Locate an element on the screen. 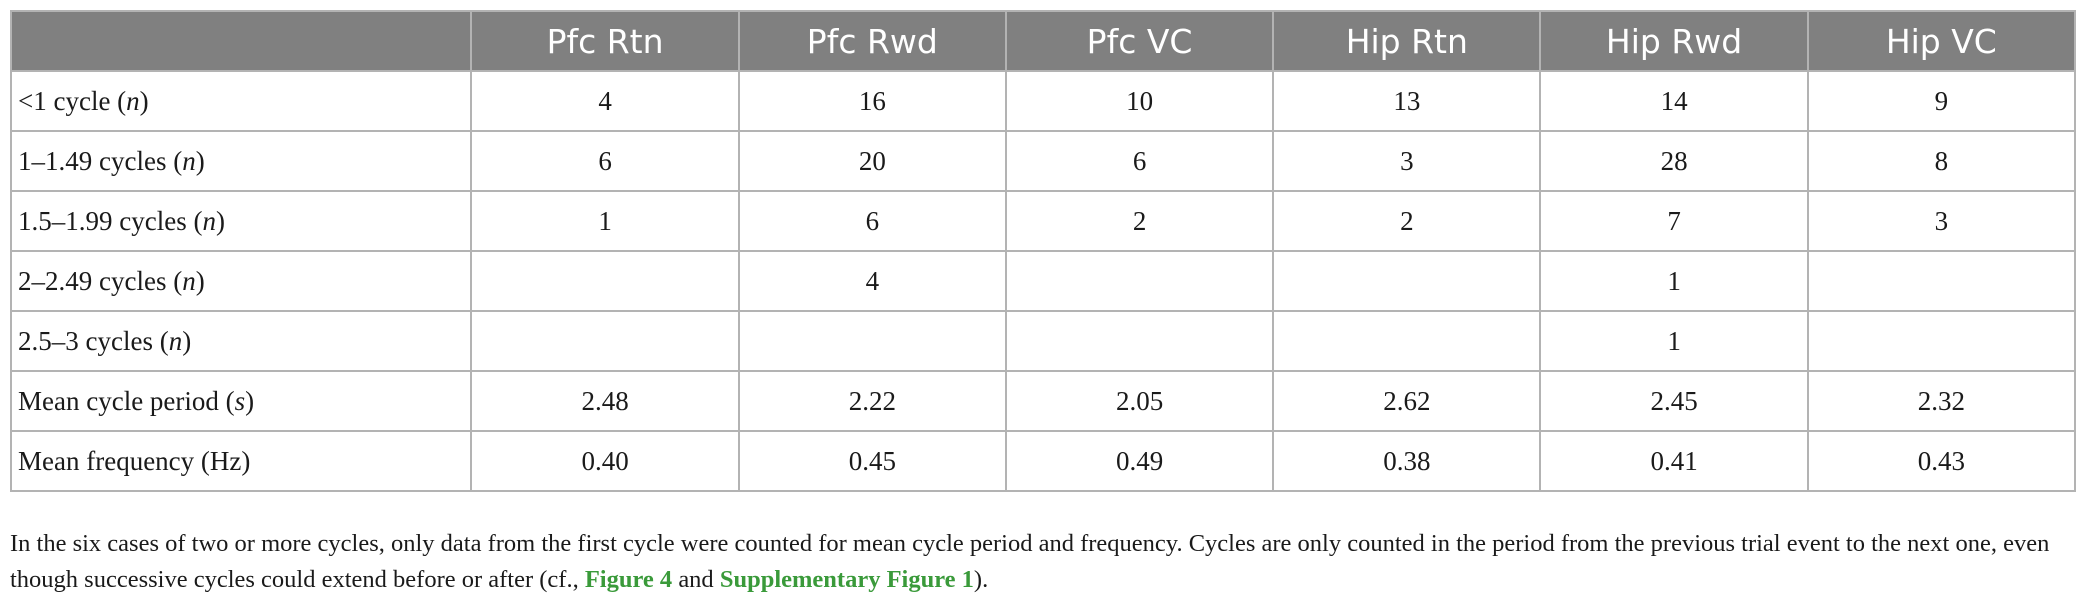 The width and height of the screenshot is (2087, 606). figure-4-link: Figure 4 is located at coordinates (628, 579).